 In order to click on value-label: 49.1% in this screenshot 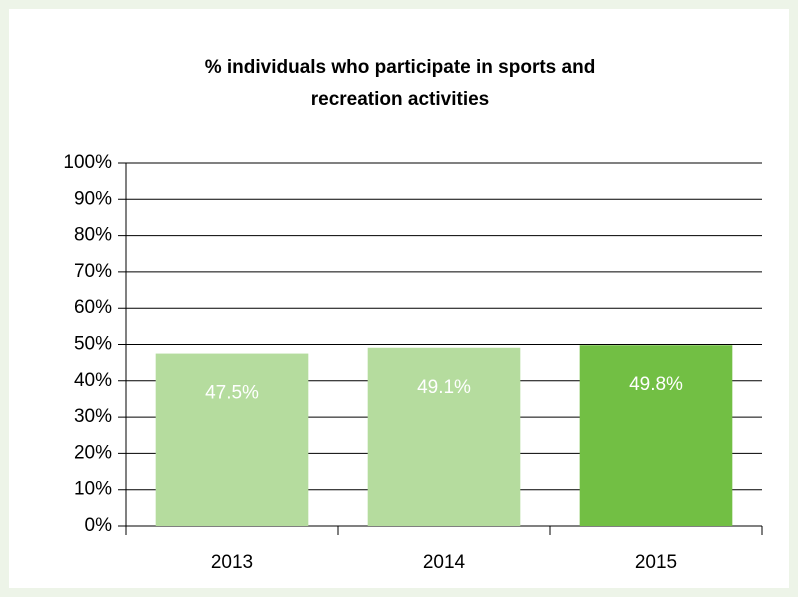, I will do `click(444, 387)`.